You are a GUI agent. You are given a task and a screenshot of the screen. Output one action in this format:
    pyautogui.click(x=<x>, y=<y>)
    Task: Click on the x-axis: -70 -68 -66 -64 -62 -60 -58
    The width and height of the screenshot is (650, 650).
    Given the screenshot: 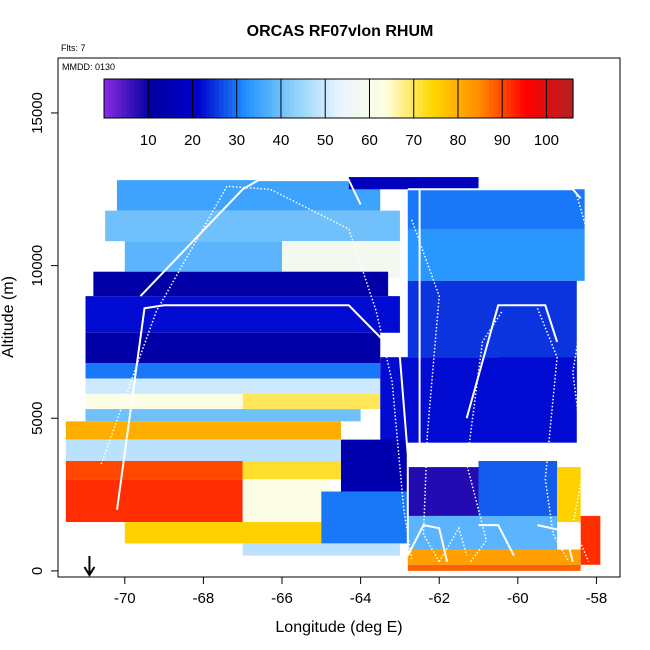 What is the action you would take?
    pyautogui.click(x=360, y=592)
    